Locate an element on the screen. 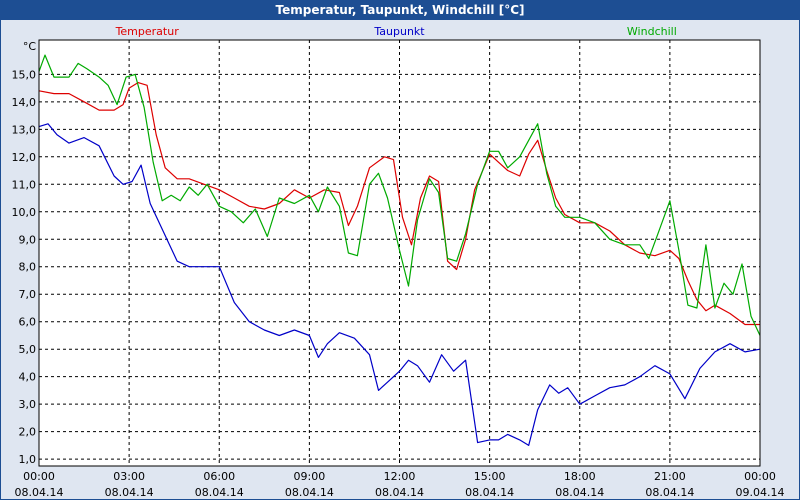 This screenshot has width=800, height=500. y-tick-label: 8,0 is located at coordinates (28, 267).